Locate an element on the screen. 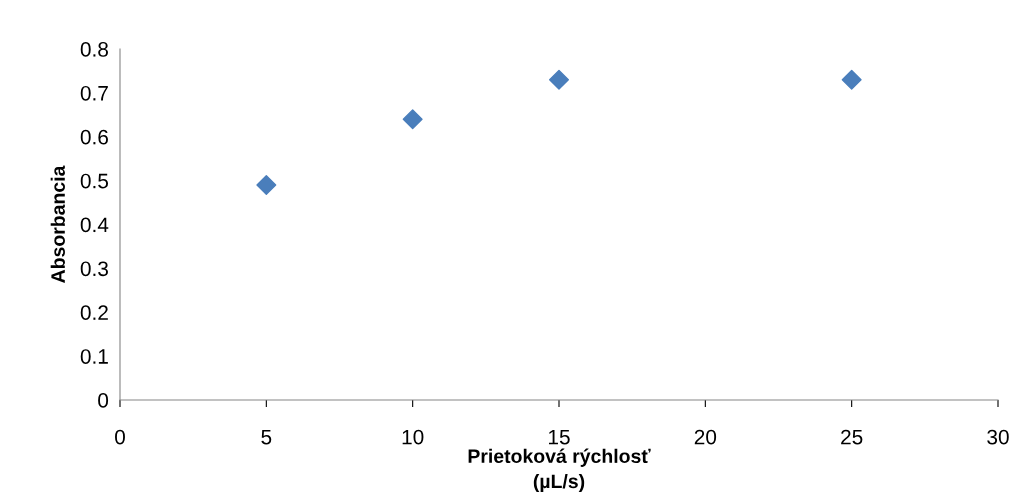 This screenshot has width=1012, height=495. x-tick-label: 30 is located at coordinates (998, 437).